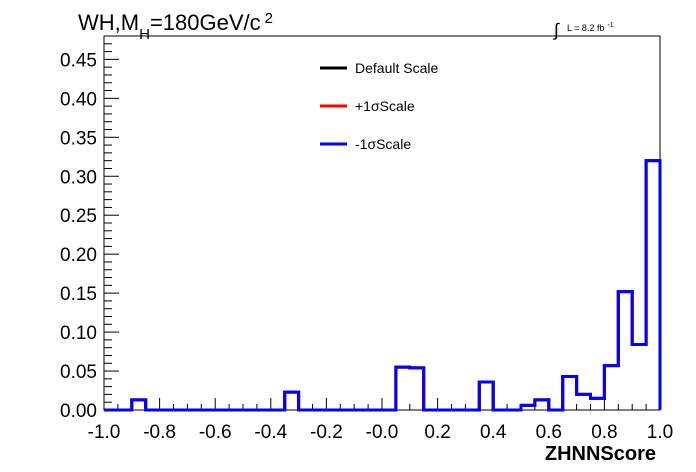 Image resolution: width=696 pixels, height=472 pixels. Describe the element at coordinates (78, 177) in the screenshot. I see `y-tick-label: 0.30` at that location.